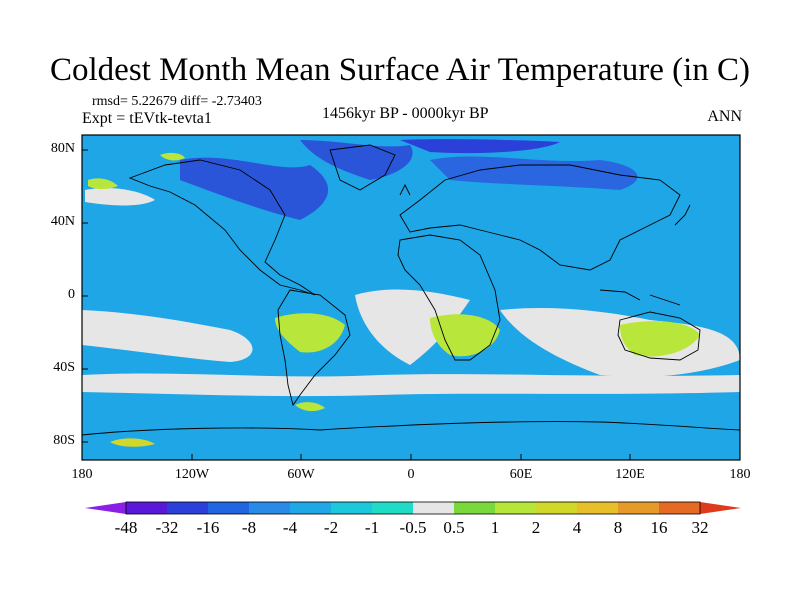 The width and height of the screenshot is (800, 600). I want to click on coastline-antarctica, so click(411, 428).